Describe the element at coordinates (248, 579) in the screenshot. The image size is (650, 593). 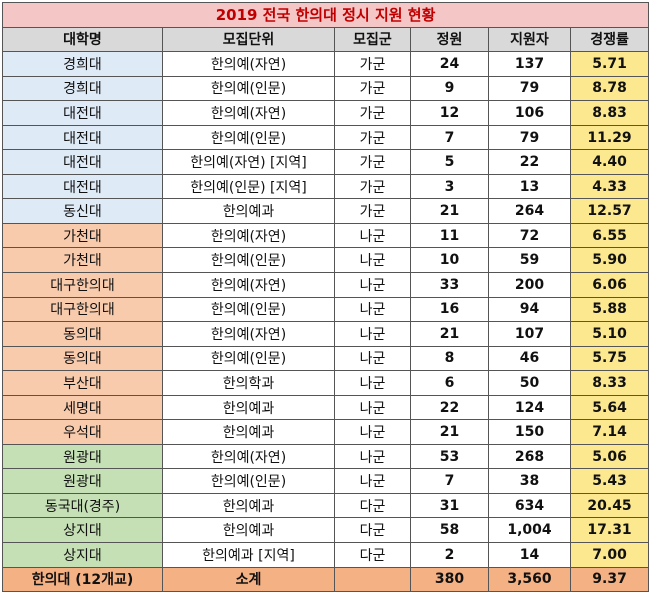
I see `total-unit-cell: 소계` at that location.